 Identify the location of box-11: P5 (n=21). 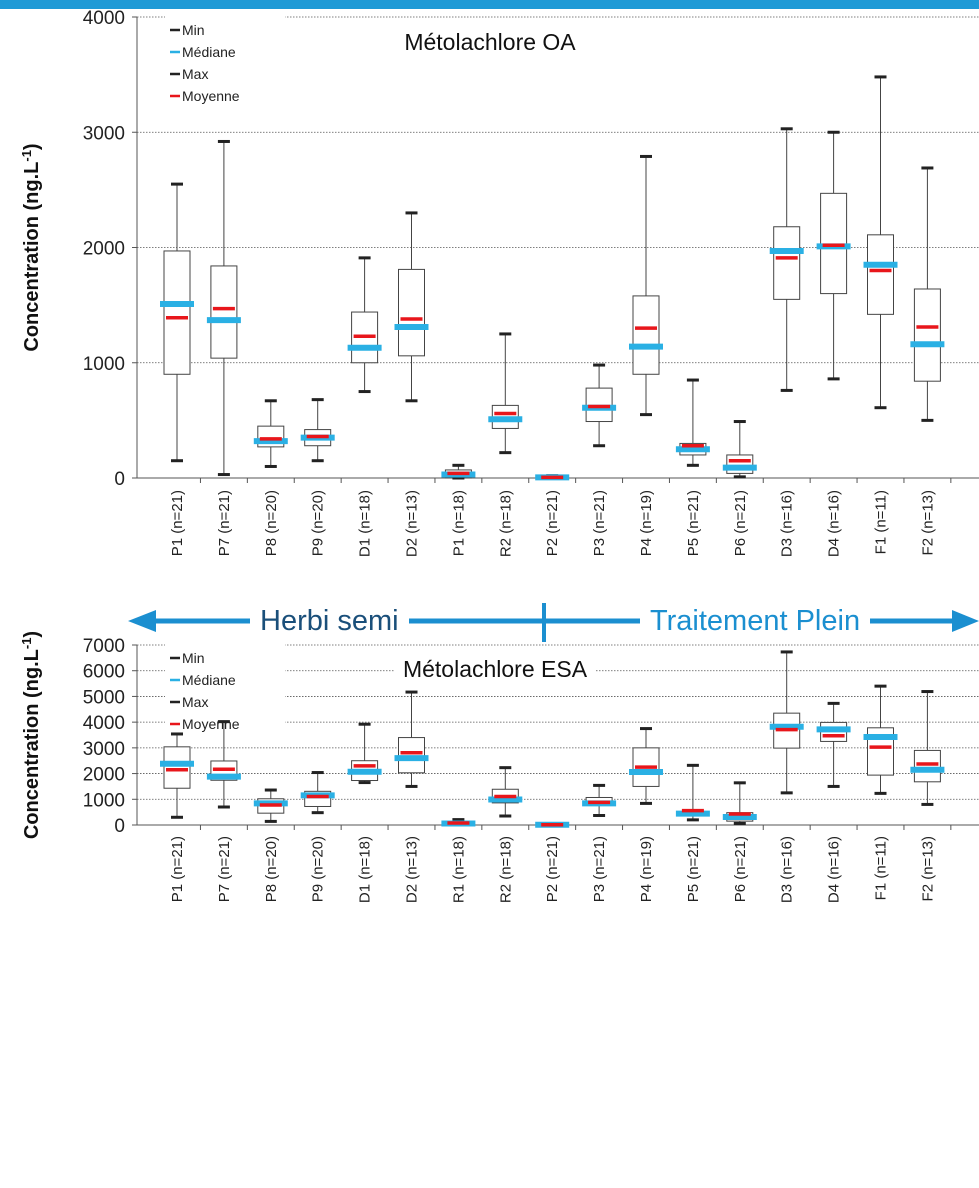
(696, 467).